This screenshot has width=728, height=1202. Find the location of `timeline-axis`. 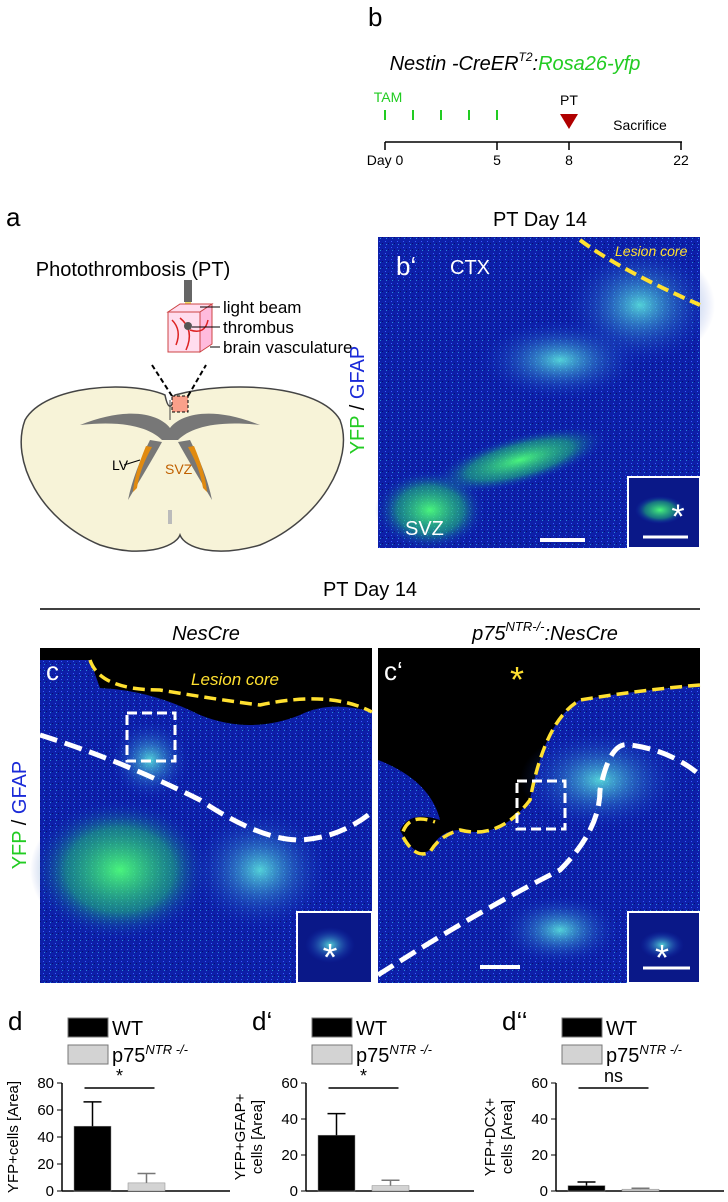

timeline-axis is located at coordinates (533, 145).